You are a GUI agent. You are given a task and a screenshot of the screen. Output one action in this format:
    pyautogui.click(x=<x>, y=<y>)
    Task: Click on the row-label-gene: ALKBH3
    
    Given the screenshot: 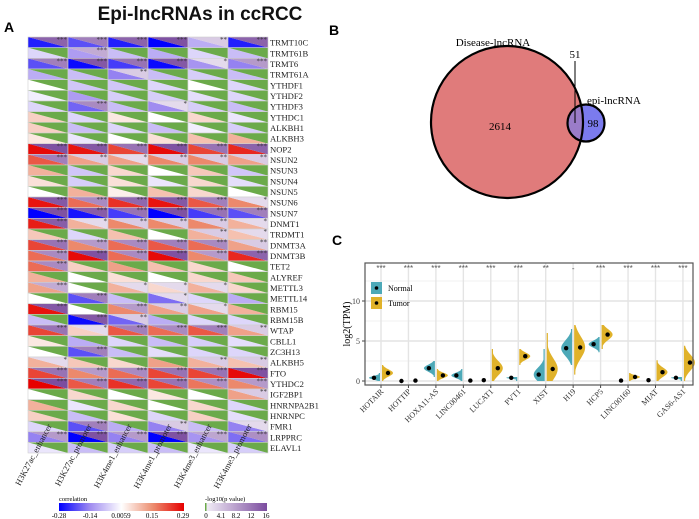 What is the action you would take?
    pyautogui.click(x=287, y=139)
    